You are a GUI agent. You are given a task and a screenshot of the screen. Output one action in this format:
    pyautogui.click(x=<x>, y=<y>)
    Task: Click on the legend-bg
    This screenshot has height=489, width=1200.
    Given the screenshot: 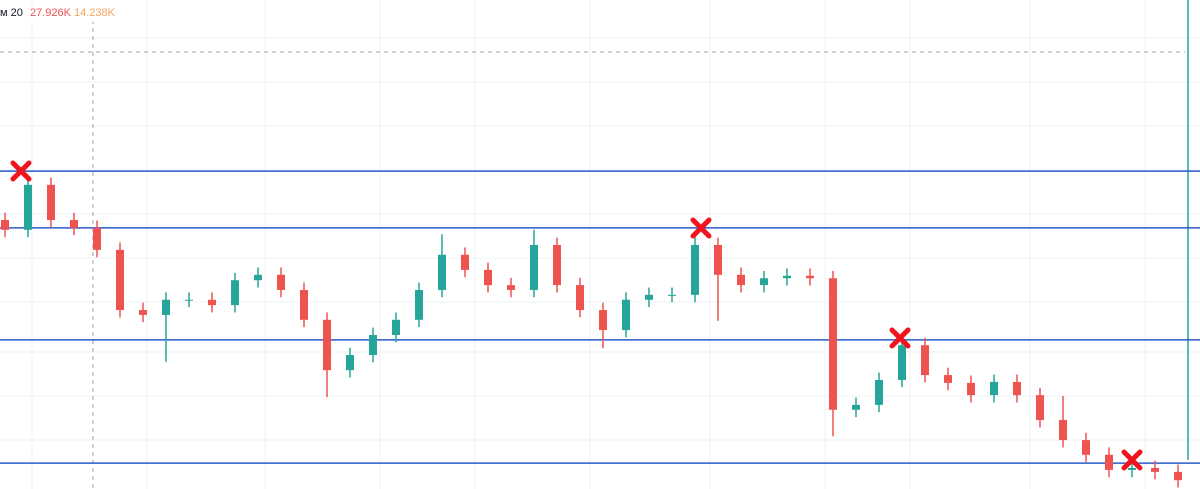 What is the action you would take?
    pyautogui.click(x=60, y=13)
    